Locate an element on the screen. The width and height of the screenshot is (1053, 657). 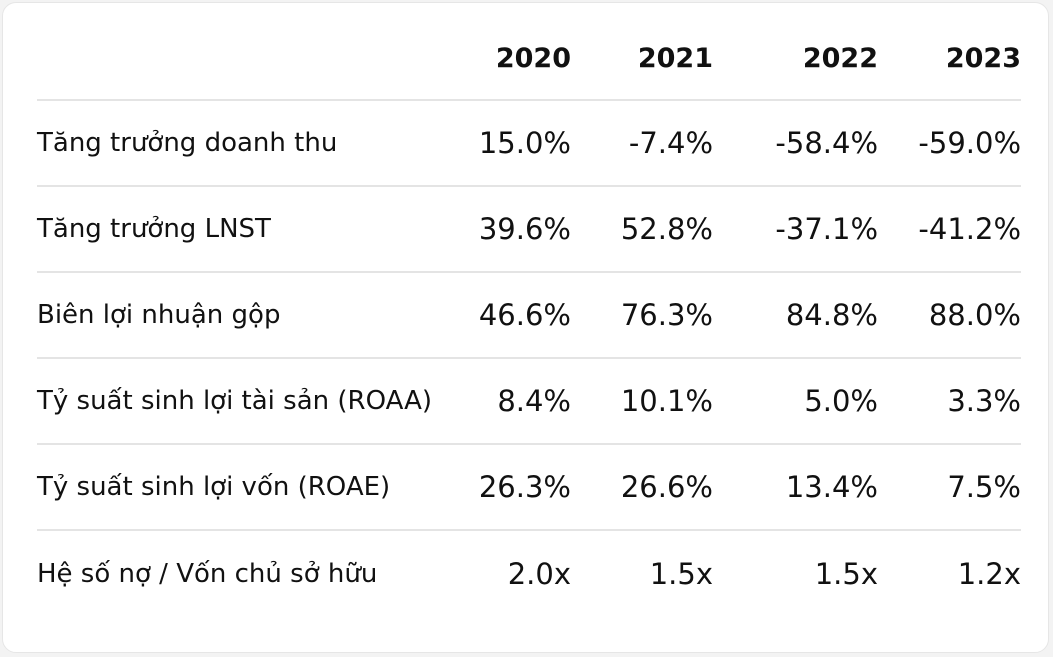
row-value-2023: -41.2% is located at coordinates (969, 229).